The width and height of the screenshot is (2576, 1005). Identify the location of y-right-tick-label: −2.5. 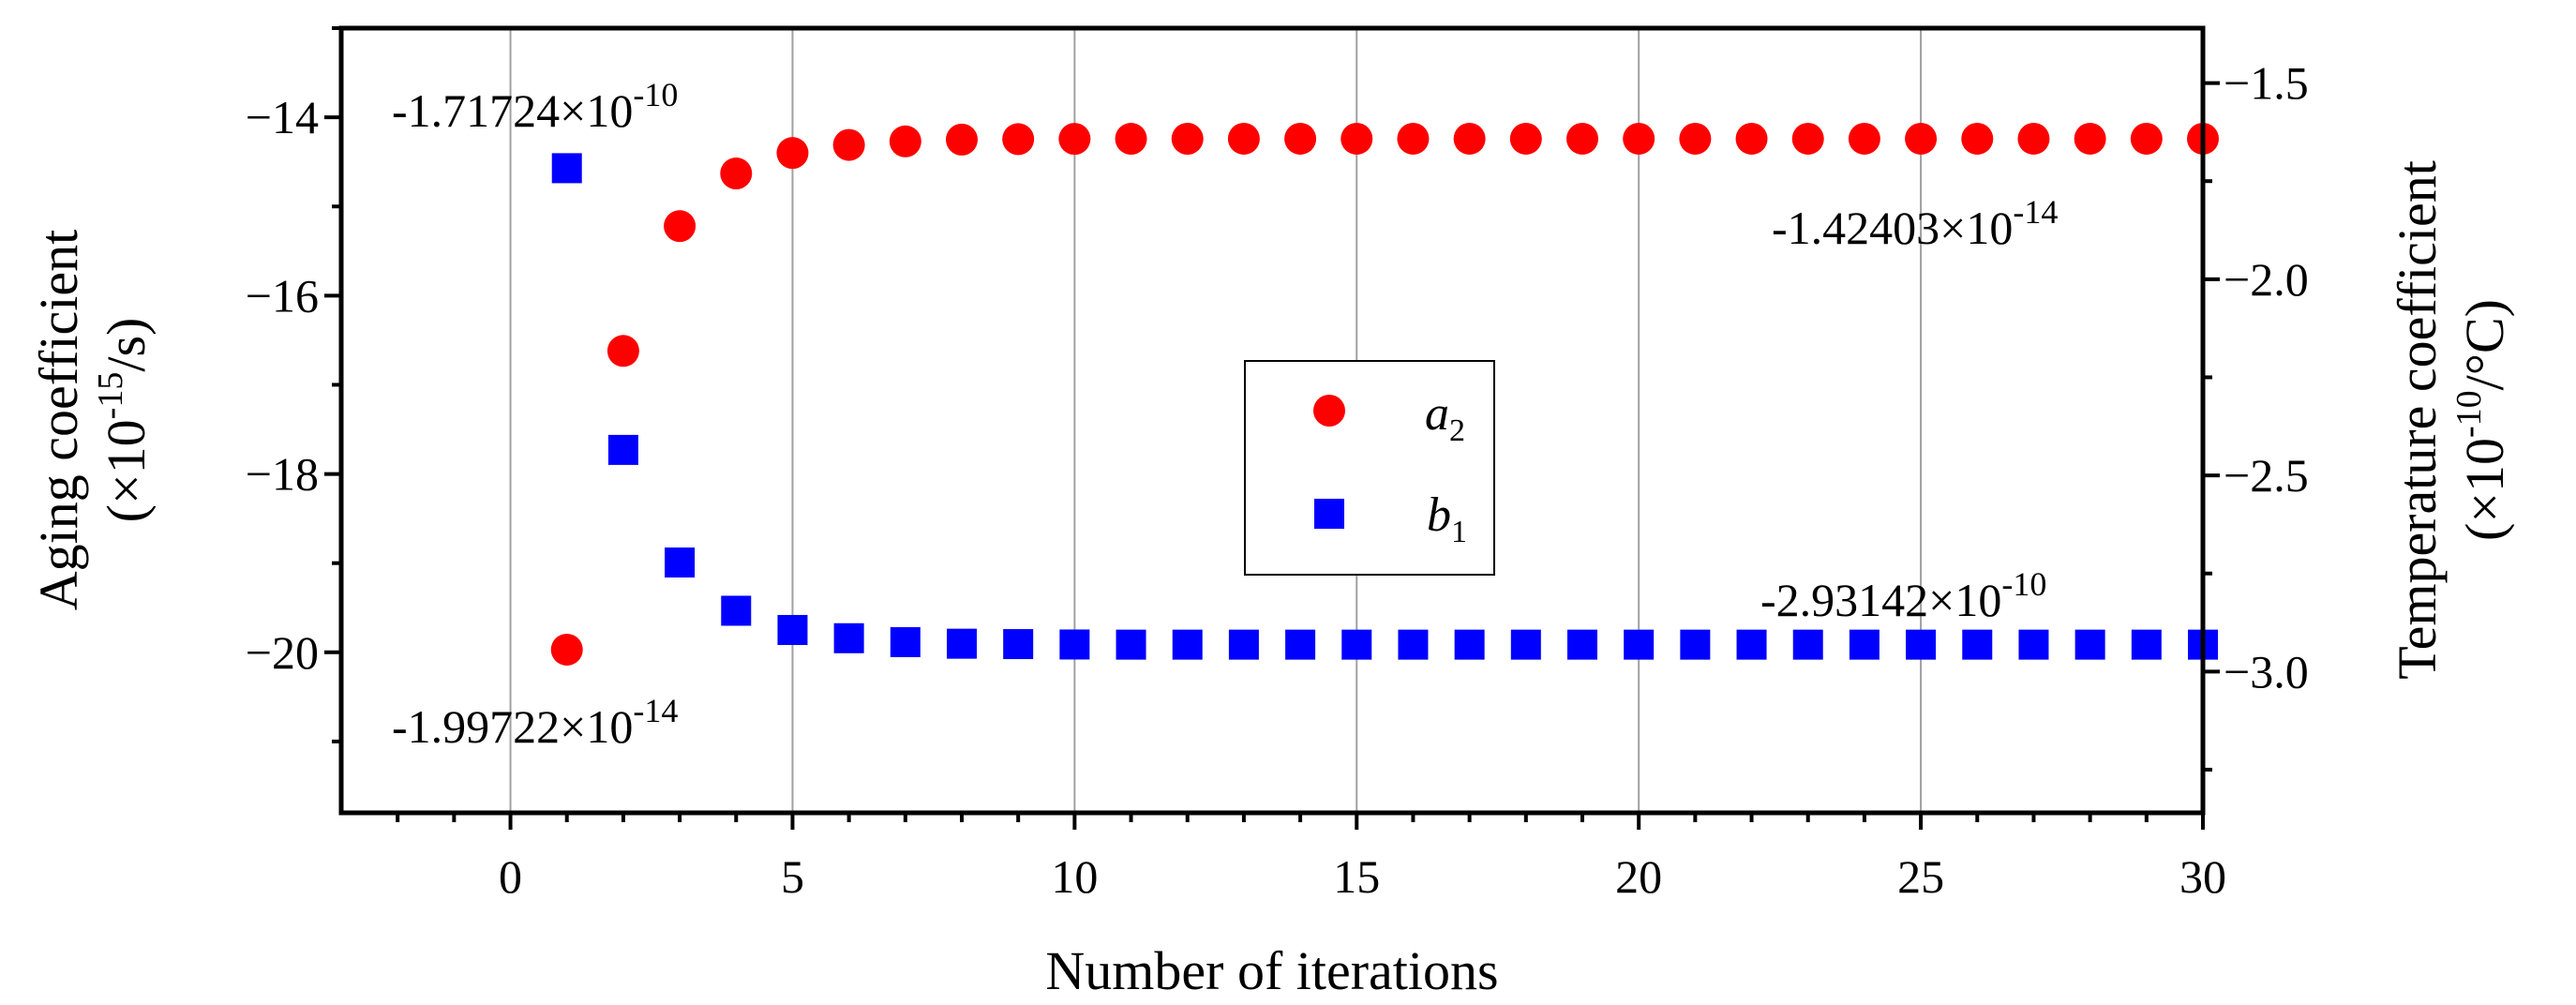
(2267, 475).